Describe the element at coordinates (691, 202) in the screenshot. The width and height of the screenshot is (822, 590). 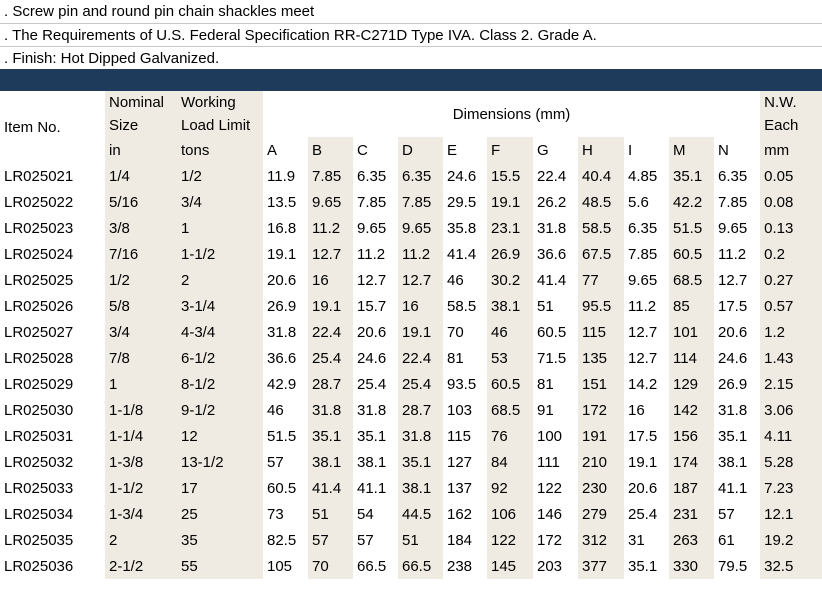
I see `table-cell: 42.2` at that location.